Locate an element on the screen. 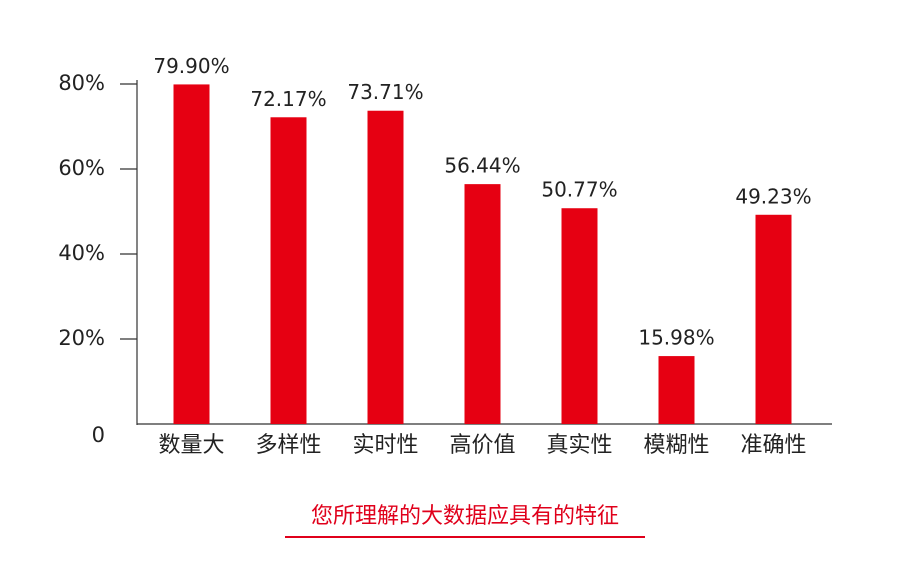 This screenshot has width=898, height=573. value-label: 50.77% is located at coordinates (579, 190).